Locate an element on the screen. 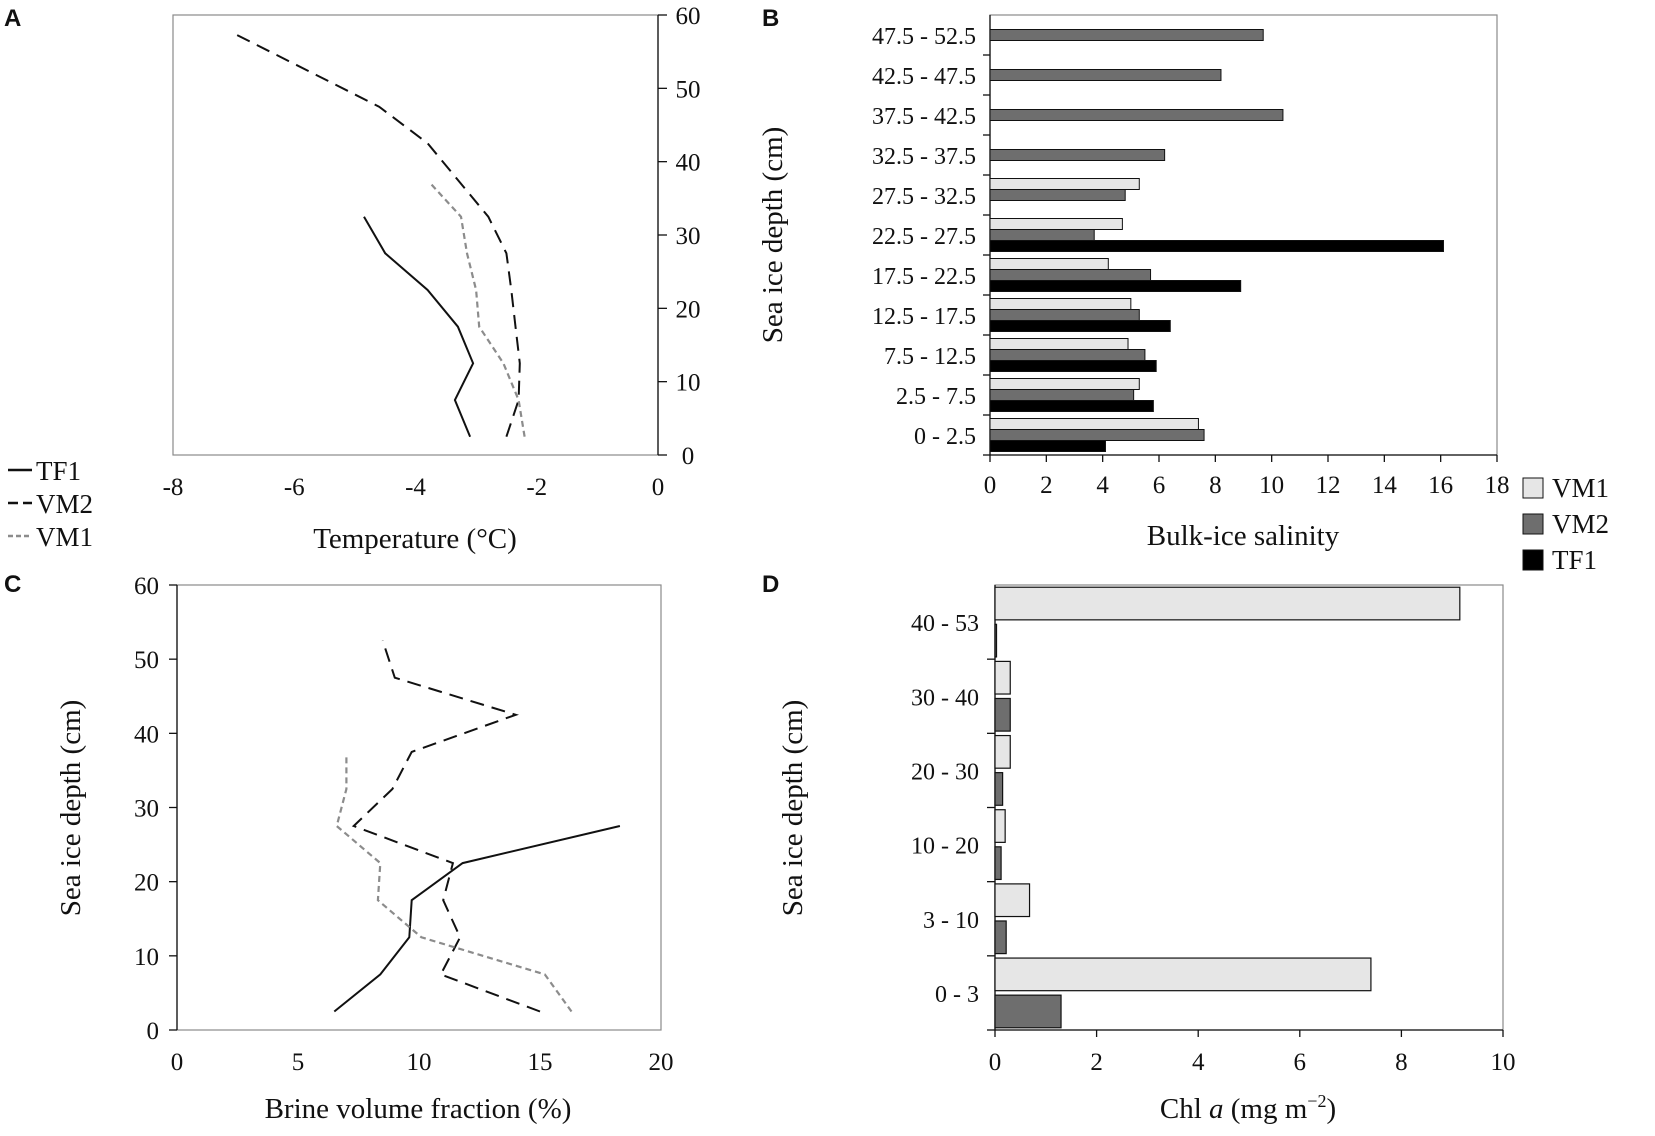 The image size is (1655, 1136). panel-c-y-tick-label: 10 is located at coordinates (146, 957).